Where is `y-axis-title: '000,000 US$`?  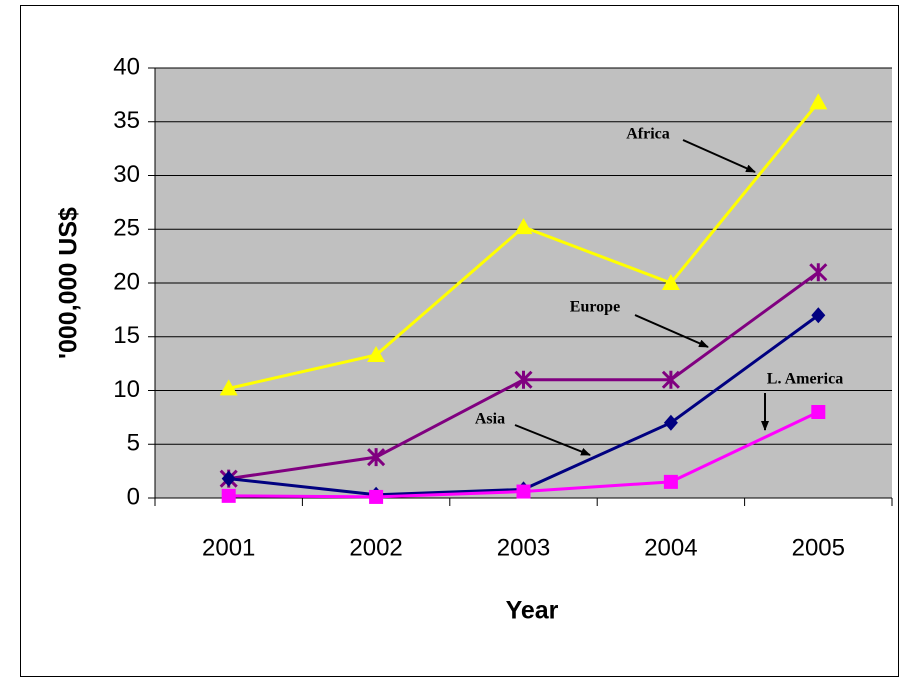
y-axis-title: '000,000 US$ is located at coordinates (69, 283).